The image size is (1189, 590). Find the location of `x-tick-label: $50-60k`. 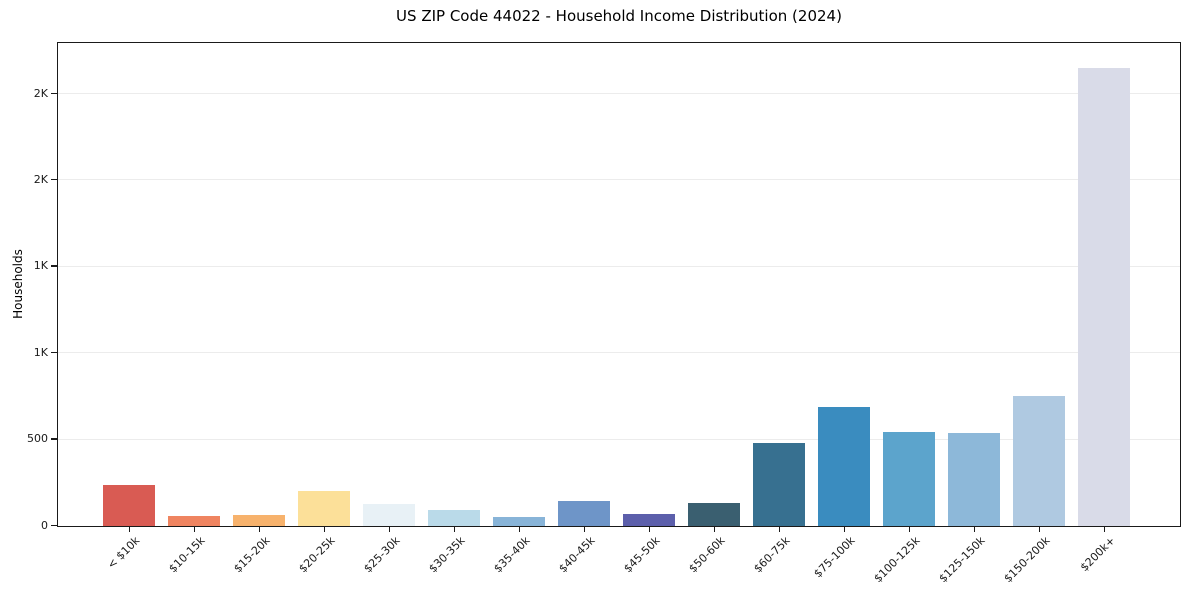

x-tick-label: $50-60k is located at coordinates (707, 555).